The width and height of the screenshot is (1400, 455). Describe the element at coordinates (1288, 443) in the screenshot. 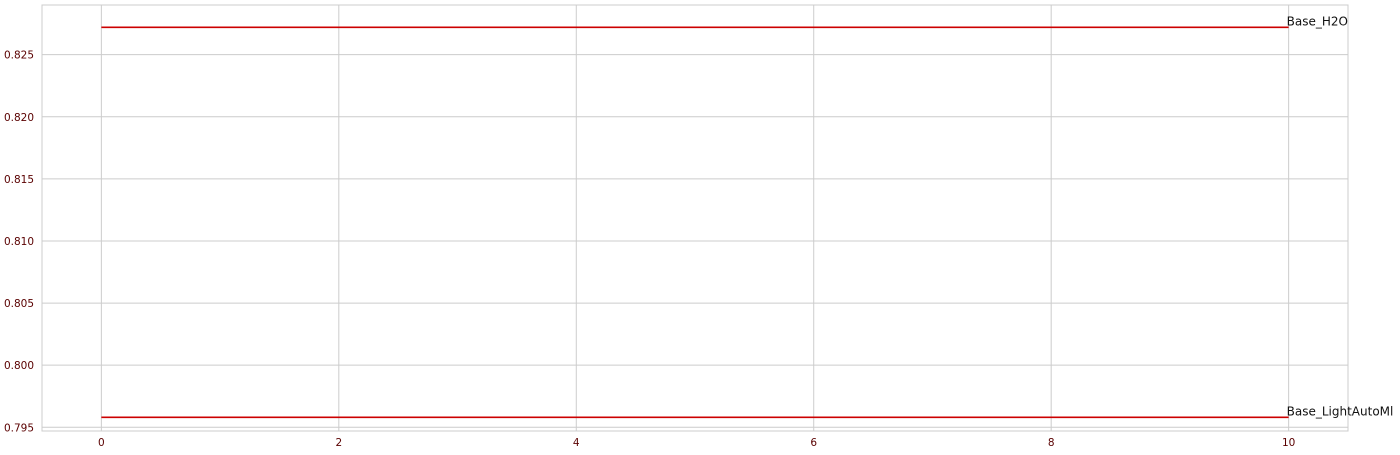

I see `x-tick-label: 10` at that location.